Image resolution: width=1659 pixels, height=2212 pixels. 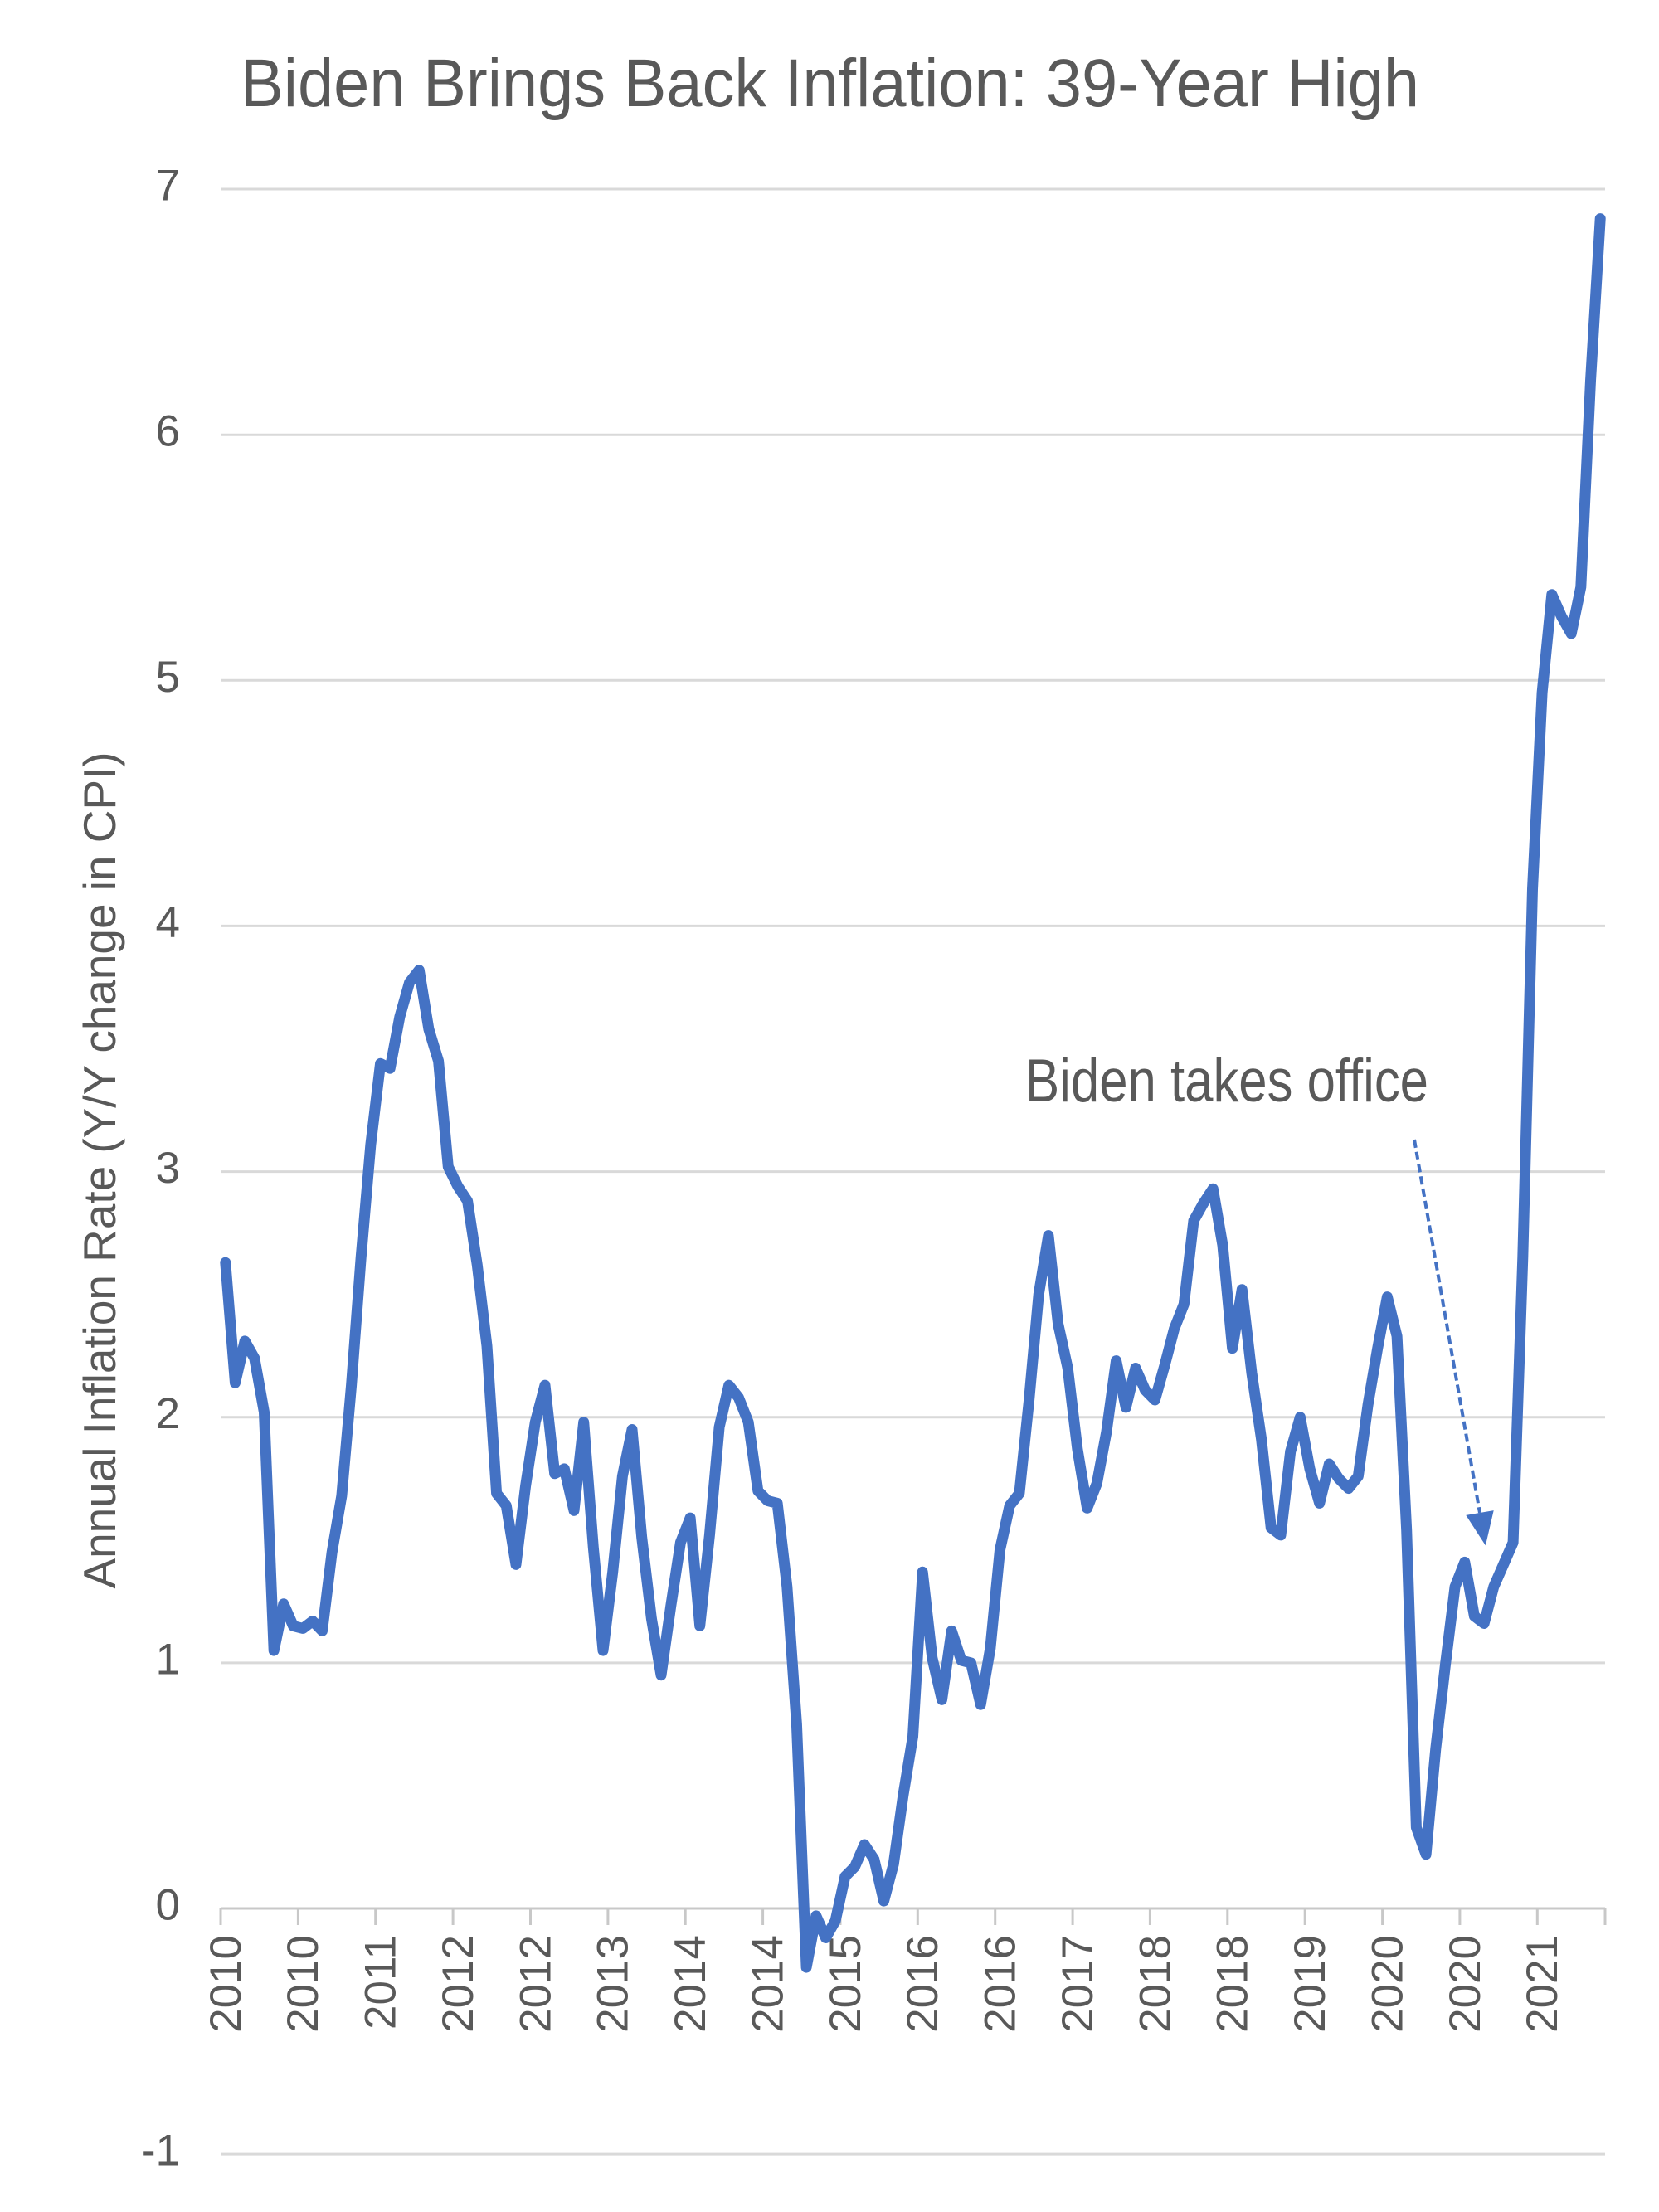 What do you see at coordinates (168, 1905) in the screenshot?
I see `svg-text: 0` at bounding box center [168, 1905].